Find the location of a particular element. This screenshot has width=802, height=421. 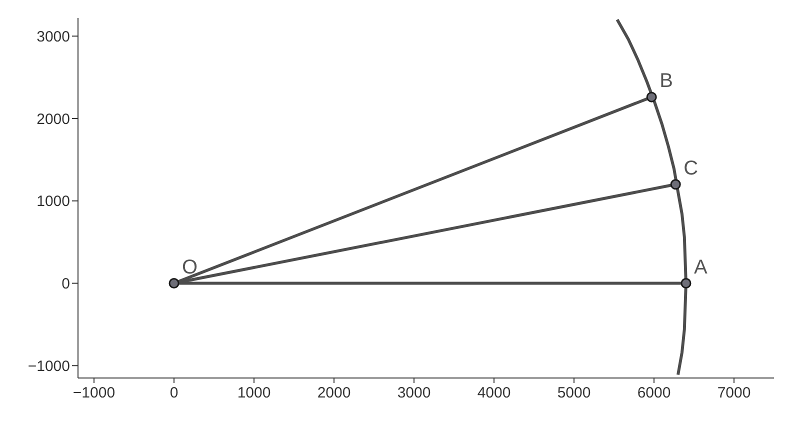

x-tick-label: 6000 is located at coordinates (654, 393).